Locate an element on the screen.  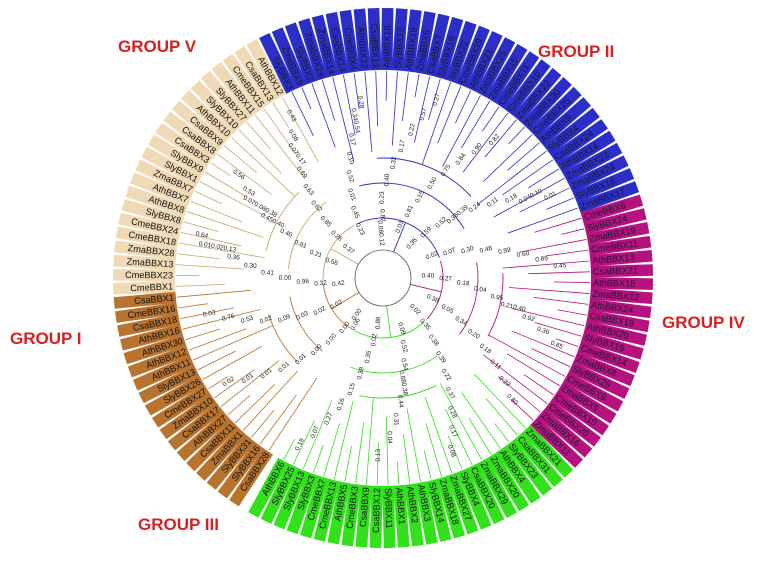
branch-value: 0.44 is located at coordinates (400, 401).